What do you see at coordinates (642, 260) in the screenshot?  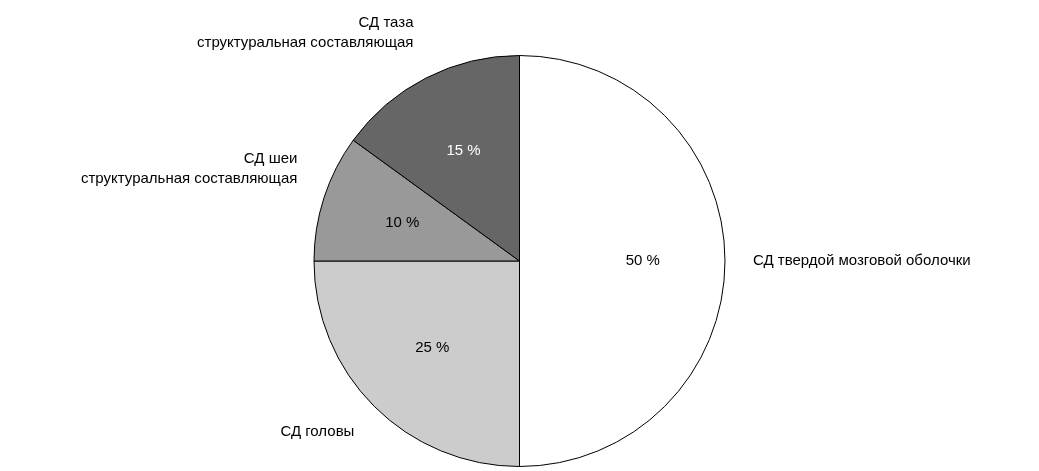 I see `data-label: 50 %` at bounding box center [642, 260].